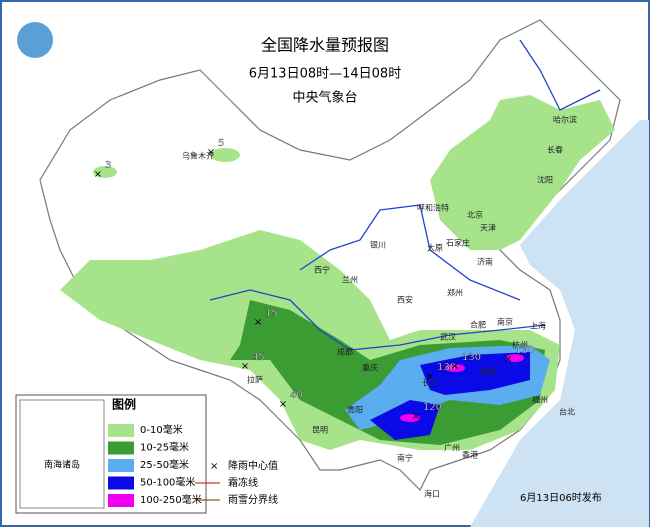 The height and width of the screenshot is (531, 650). I want to click on issuer: 中央气象台, so click(324, 98).